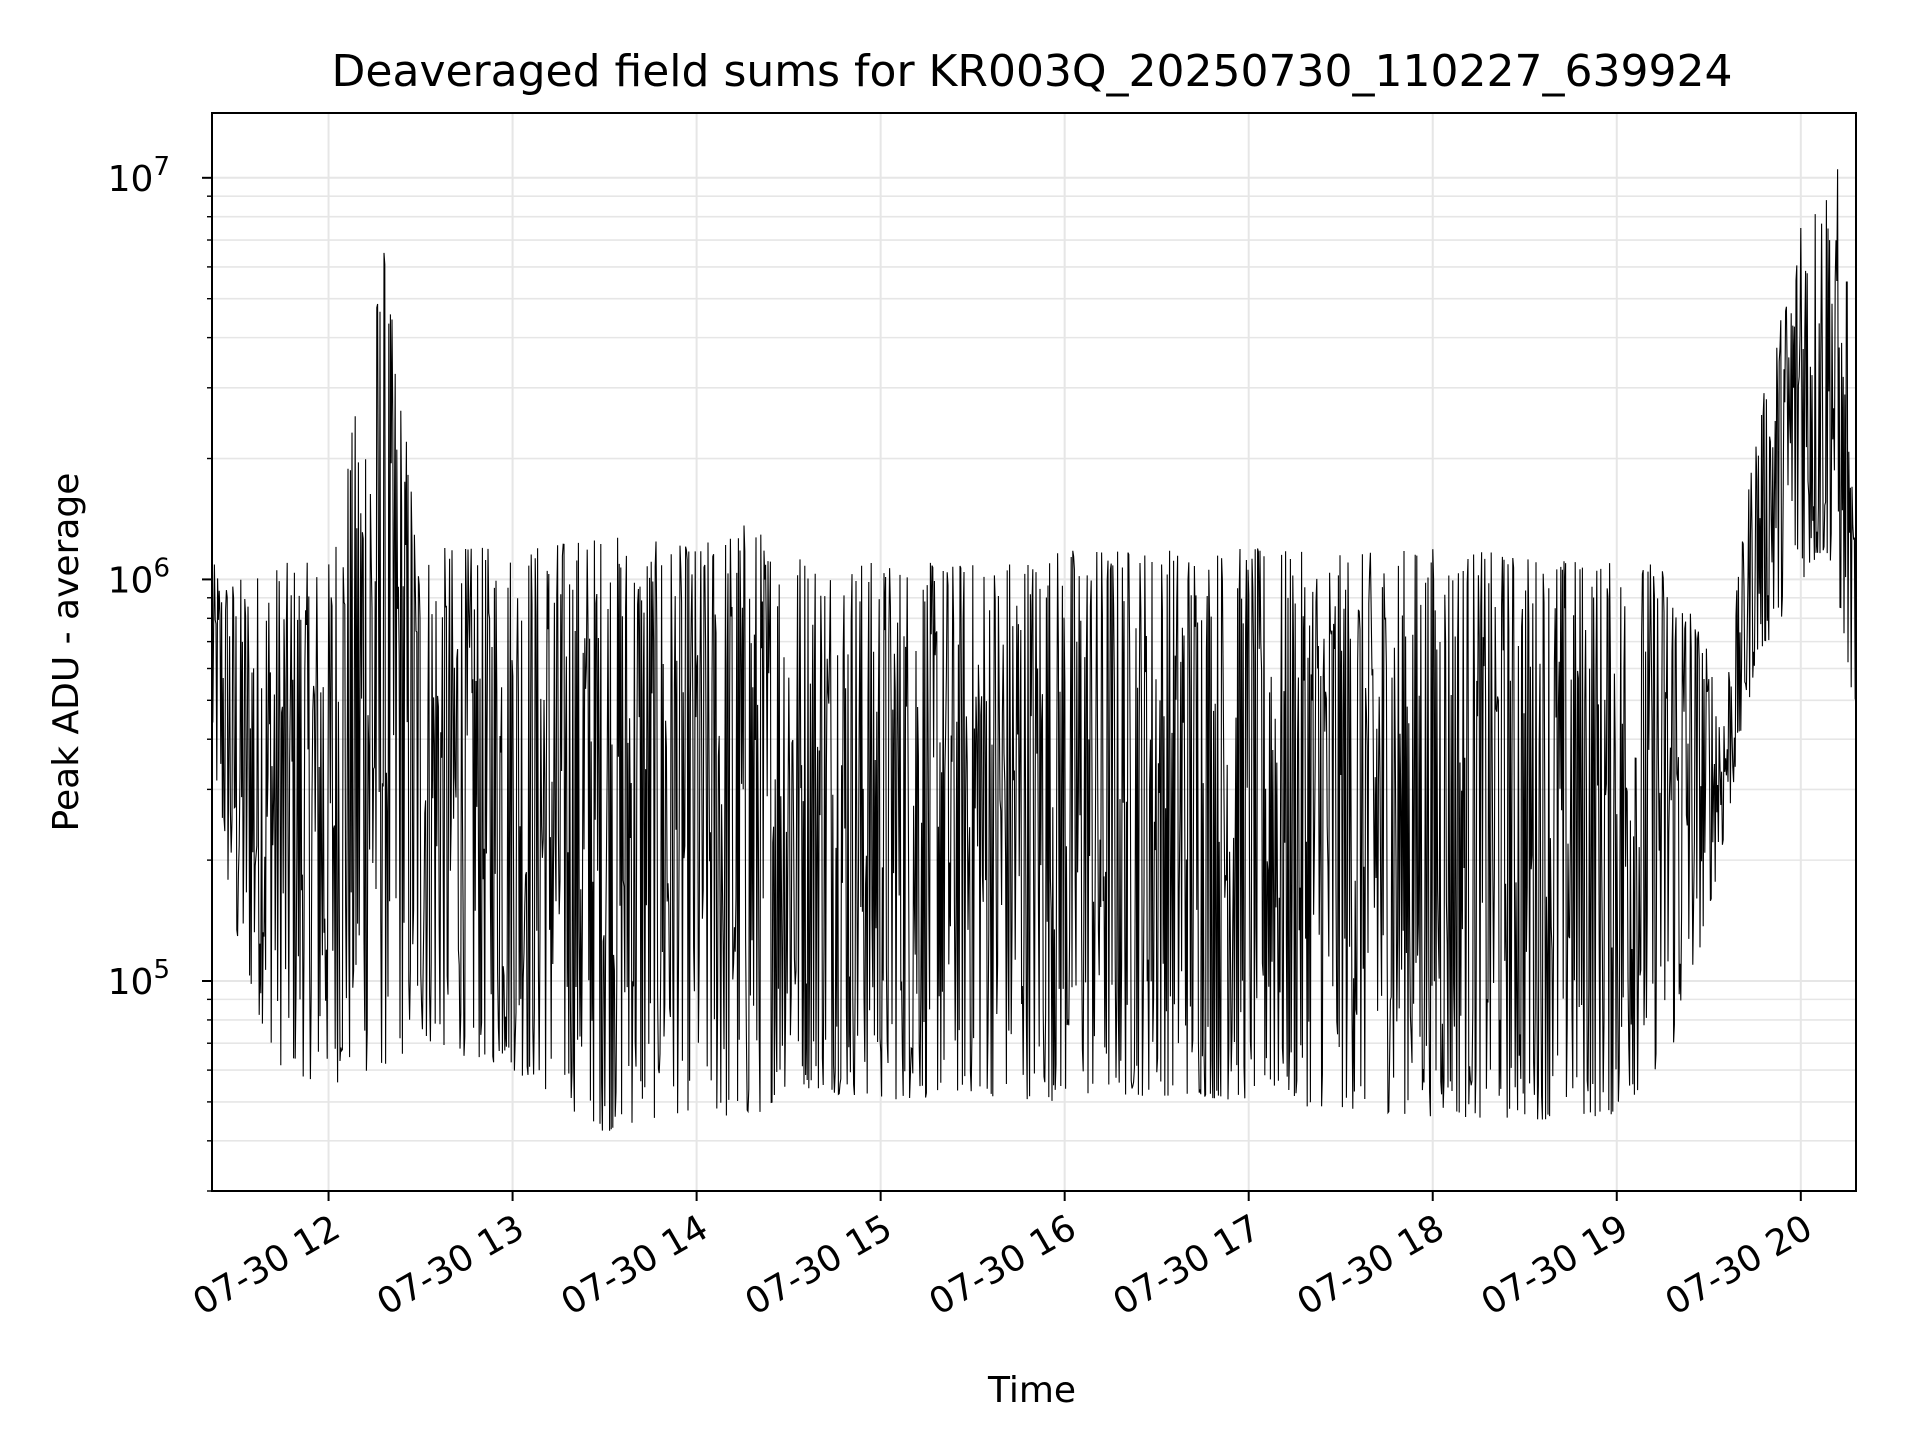  I want to click on y-tick-label: 10⁶, so click(139, 577).